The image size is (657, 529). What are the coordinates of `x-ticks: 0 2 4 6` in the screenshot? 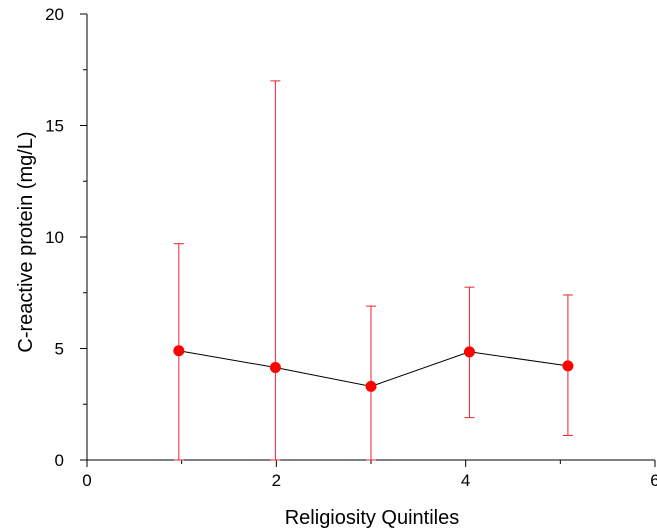 It's located at (369, 475).